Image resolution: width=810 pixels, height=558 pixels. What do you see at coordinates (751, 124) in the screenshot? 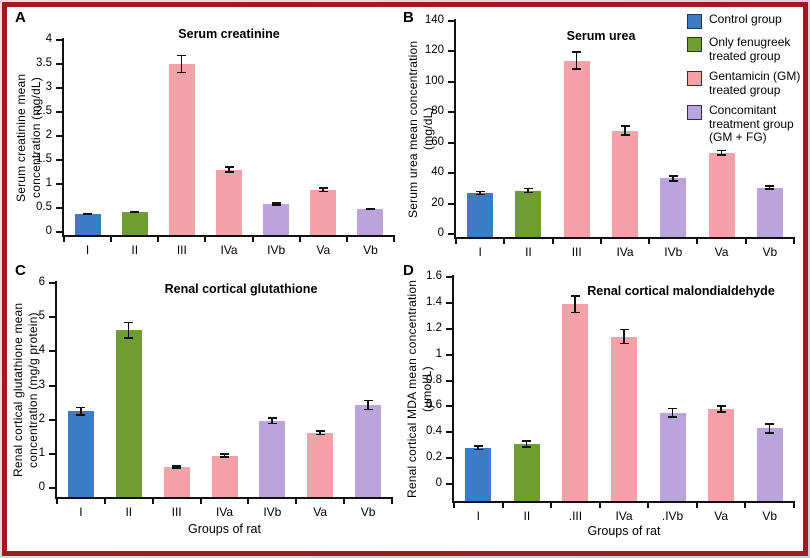
I see `legend-label: Concomitant treatment group (GM + FG)` at bounding box center [751, 124].